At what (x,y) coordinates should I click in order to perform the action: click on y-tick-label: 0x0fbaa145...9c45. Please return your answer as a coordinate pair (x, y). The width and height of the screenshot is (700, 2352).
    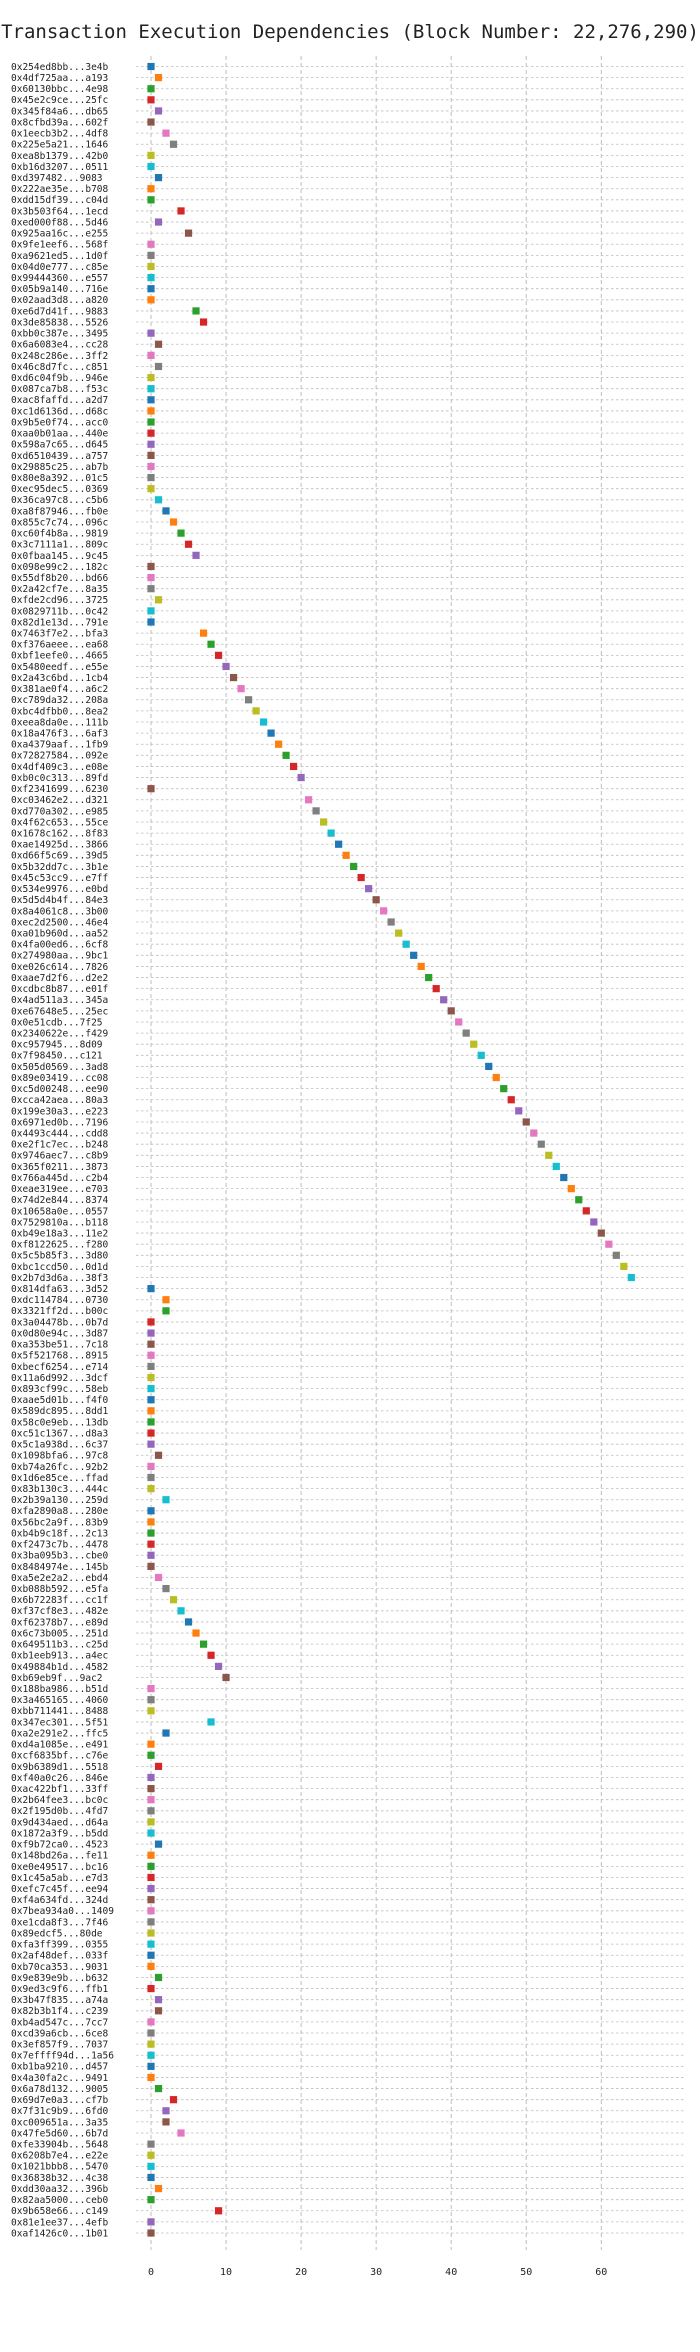
    Looking at the image, I should click on (59, 556).